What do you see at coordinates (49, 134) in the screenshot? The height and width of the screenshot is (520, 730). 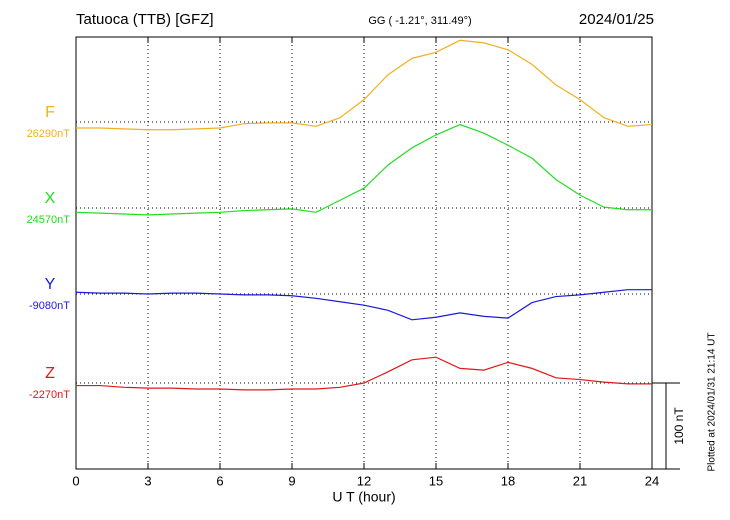 I see `baseline-label: 26290nT` at bounding box center [49, 134].